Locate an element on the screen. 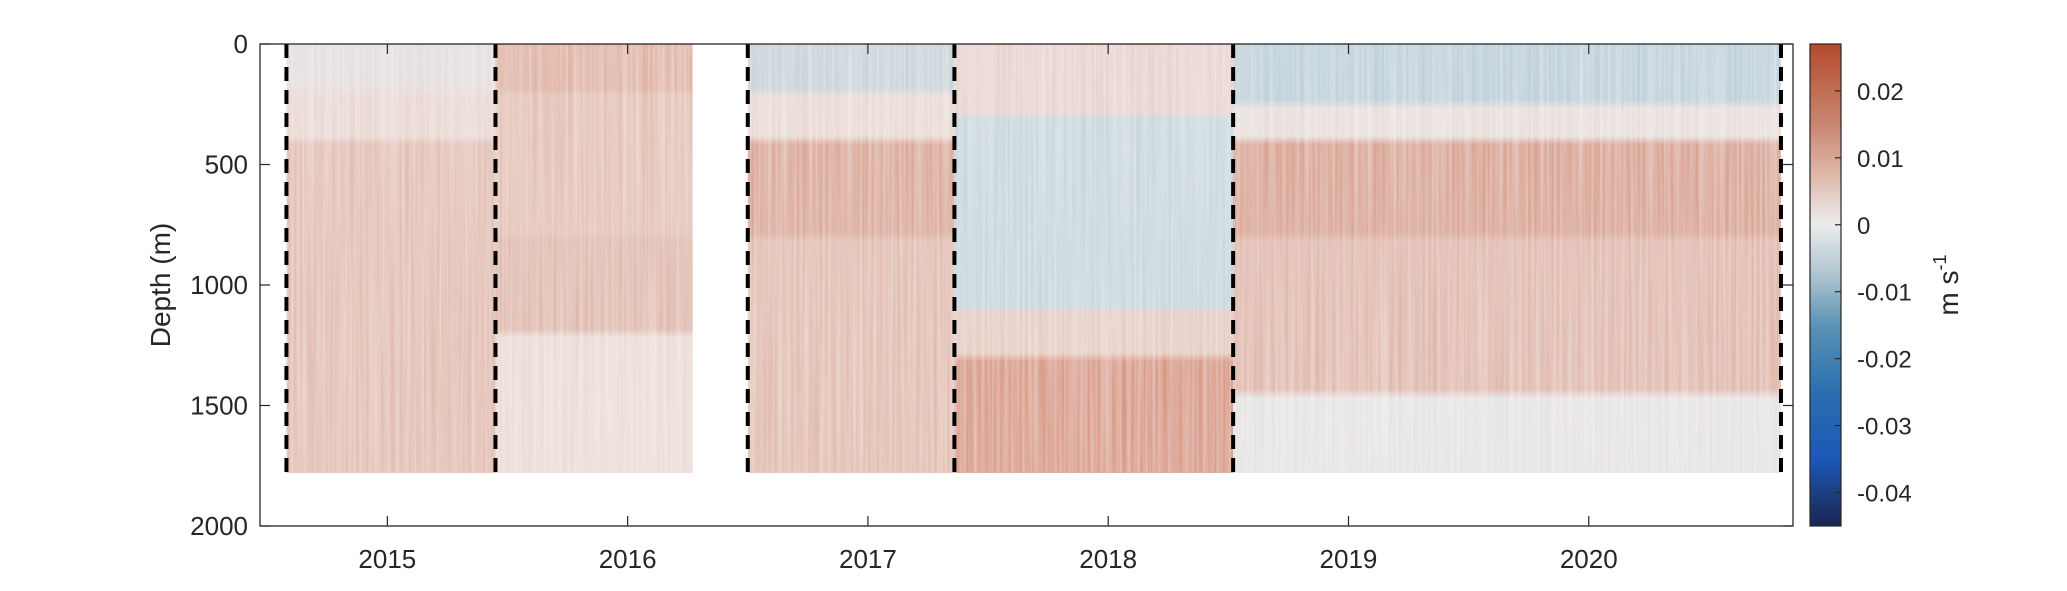 This screenshot has height=591, width=2067. x-tick-label-2018: 2018 is located at coordinates (1108, 559).